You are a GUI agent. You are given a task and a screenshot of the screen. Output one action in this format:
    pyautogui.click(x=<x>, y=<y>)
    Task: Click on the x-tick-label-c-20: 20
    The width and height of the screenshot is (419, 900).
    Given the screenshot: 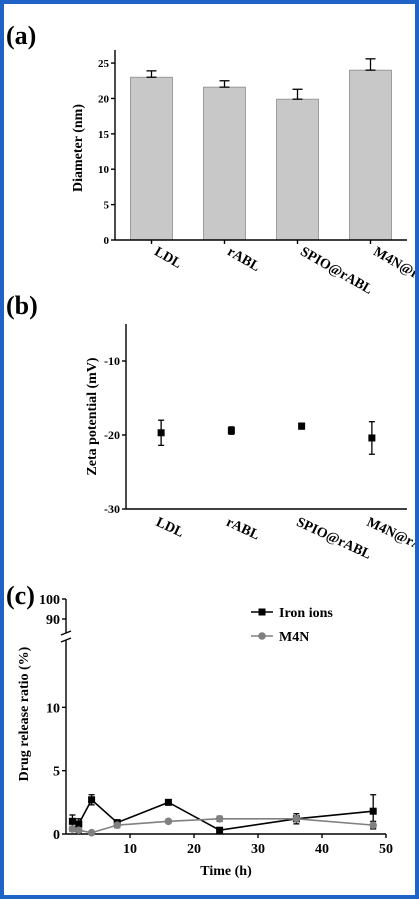 What is the action you would take?
    pyautogui.click(x=194, y=849)
    